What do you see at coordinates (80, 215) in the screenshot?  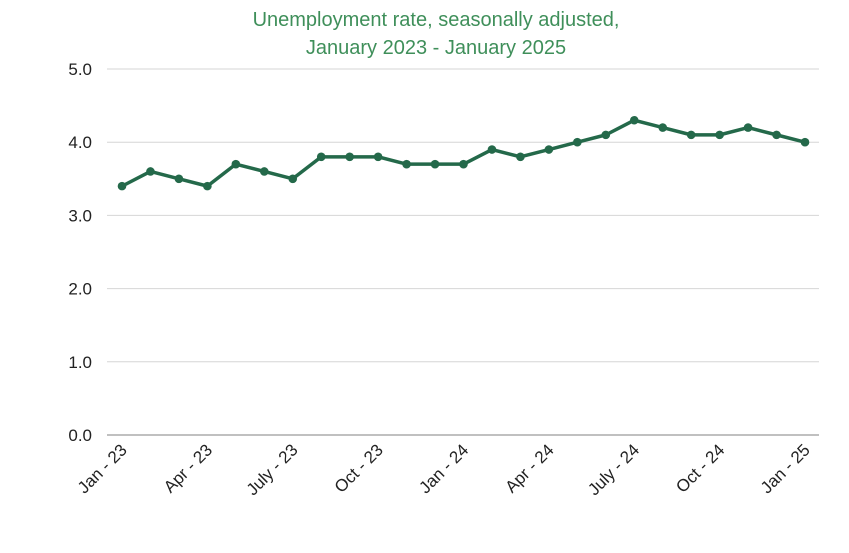 I see `y-tick-label: 3.0` at bounding box center [80, 215].